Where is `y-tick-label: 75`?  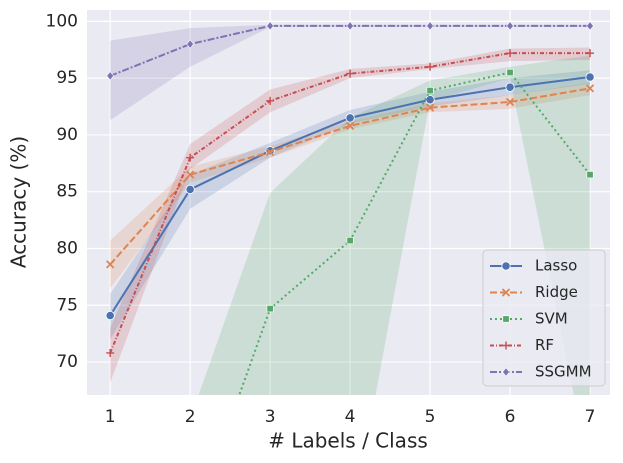
y-tick-label: 75 is located at coordinates (67, 305).